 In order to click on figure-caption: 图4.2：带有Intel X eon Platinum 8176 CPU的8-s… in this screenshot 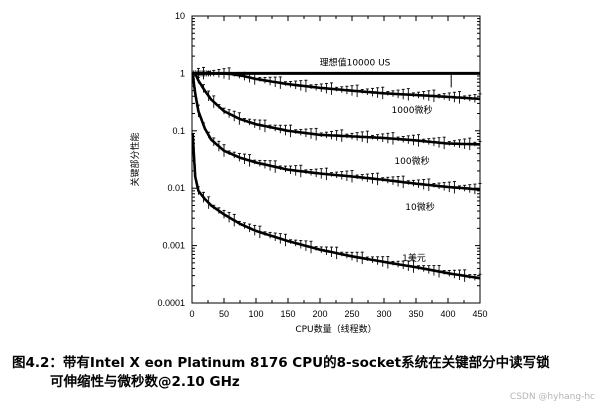, I will do `click(307, 373)`.